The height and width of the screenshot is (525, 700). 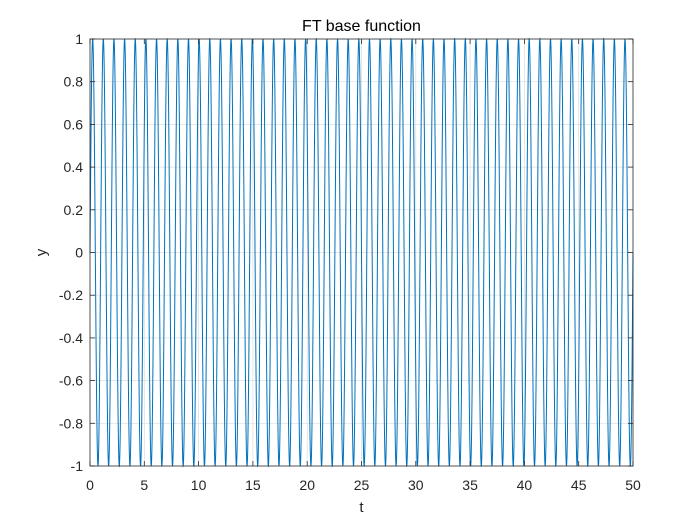 I want to click on y-tick-label: 0.6, so click(x=74, y=124).